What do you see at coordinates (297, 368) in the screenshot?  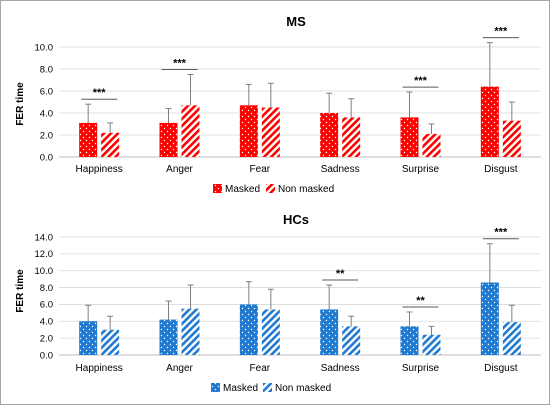 I see `chart-hcs-categories: Happiness Anger Fear Sadness Surprise Disgust` at bounding box center [297, 368].